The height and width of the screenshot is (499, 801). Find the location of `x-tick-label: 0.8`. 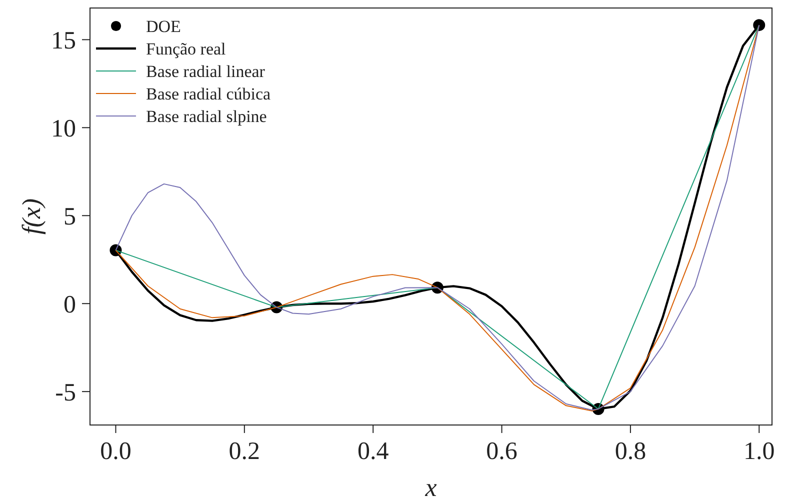

x-tick-label: 0.8 is located at coordinates (630, 451).